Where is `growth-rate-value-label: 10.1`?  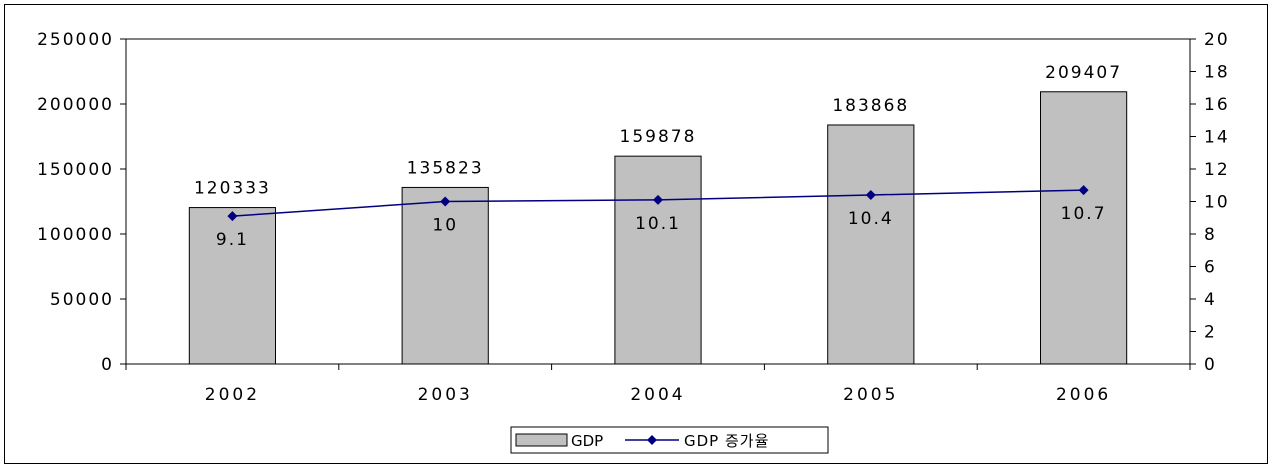 growth-rate-value-label: 10.1 is located at coordinates (658, 224).